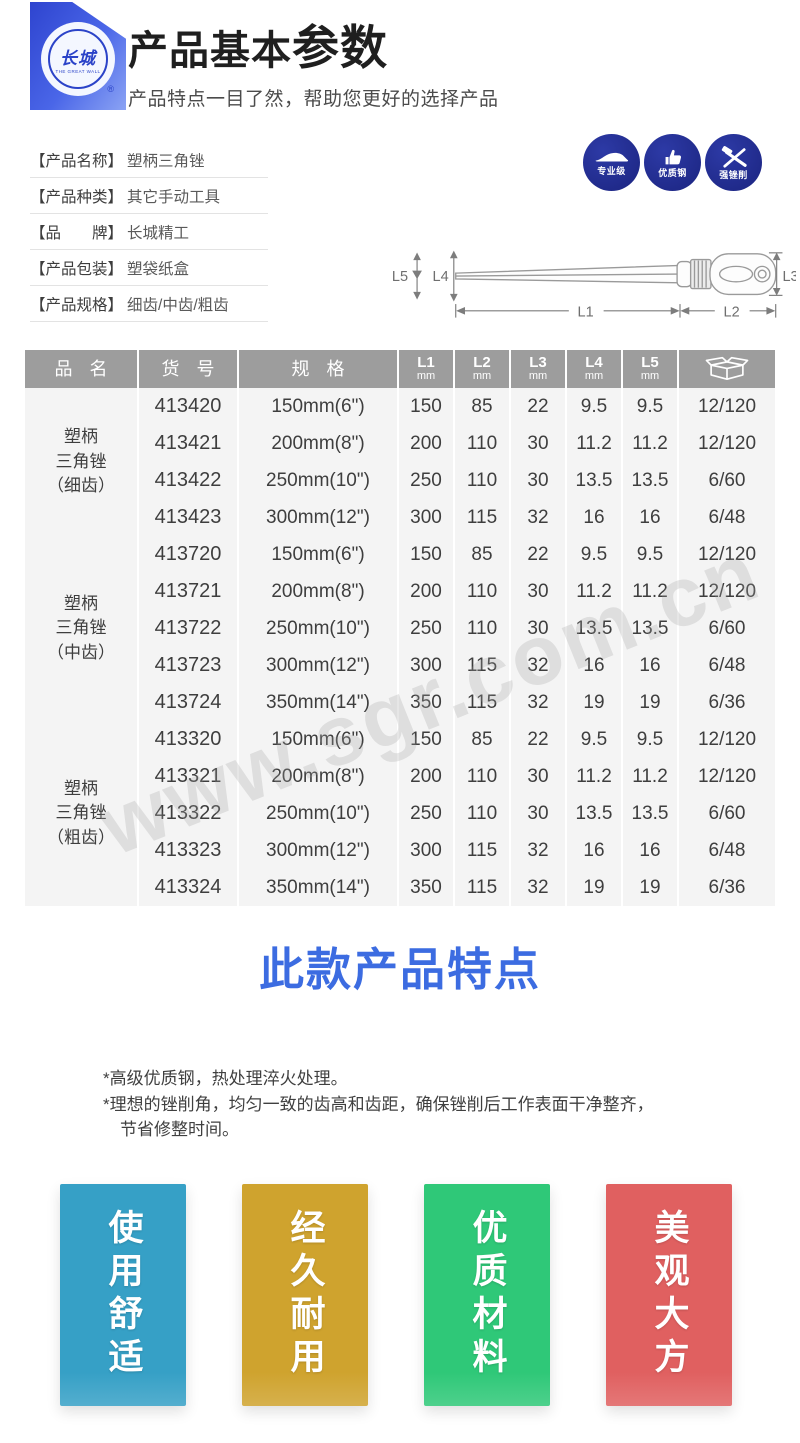 The height and width of the screenshot is (1443, 800). What do you see at coordinates (426, 443) in the screenshot?
I see `l1-value: 200` at bounding box center [426, 443].